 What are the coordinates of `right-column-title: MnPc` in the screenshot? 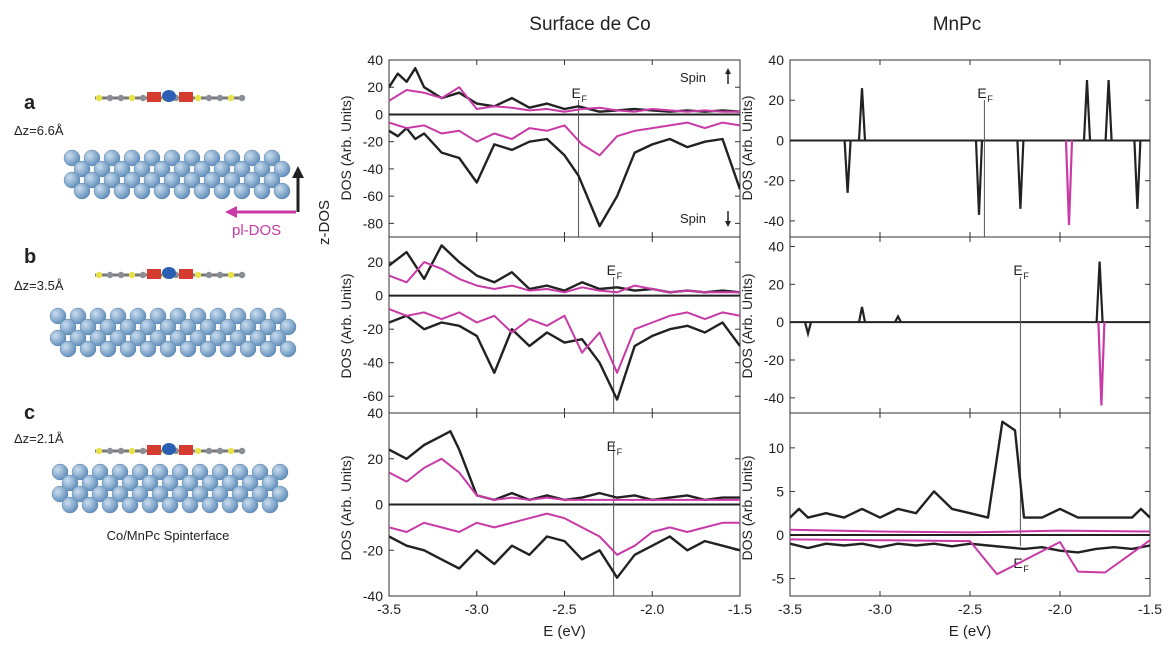 It's located at (957, 24).